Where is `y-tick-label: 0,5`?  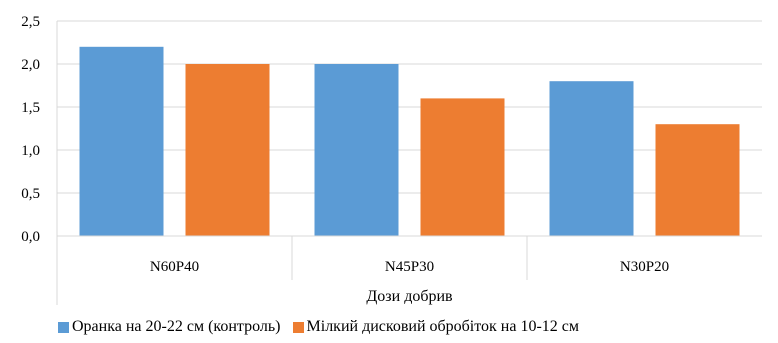 y-tick-label: 0,5 is located at coordinates (30, 194).